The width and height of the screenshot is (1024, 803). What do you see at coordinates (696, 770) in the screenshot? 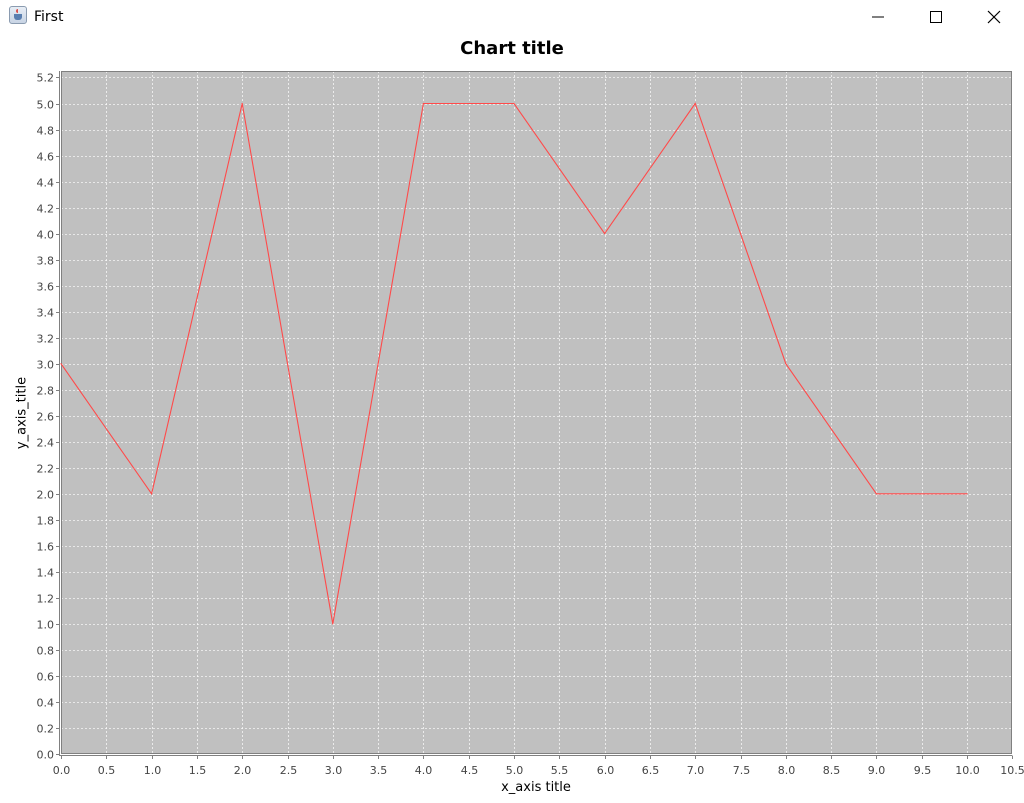
I see `x-tick-label: 7.0` at bounding box center [696, 770].